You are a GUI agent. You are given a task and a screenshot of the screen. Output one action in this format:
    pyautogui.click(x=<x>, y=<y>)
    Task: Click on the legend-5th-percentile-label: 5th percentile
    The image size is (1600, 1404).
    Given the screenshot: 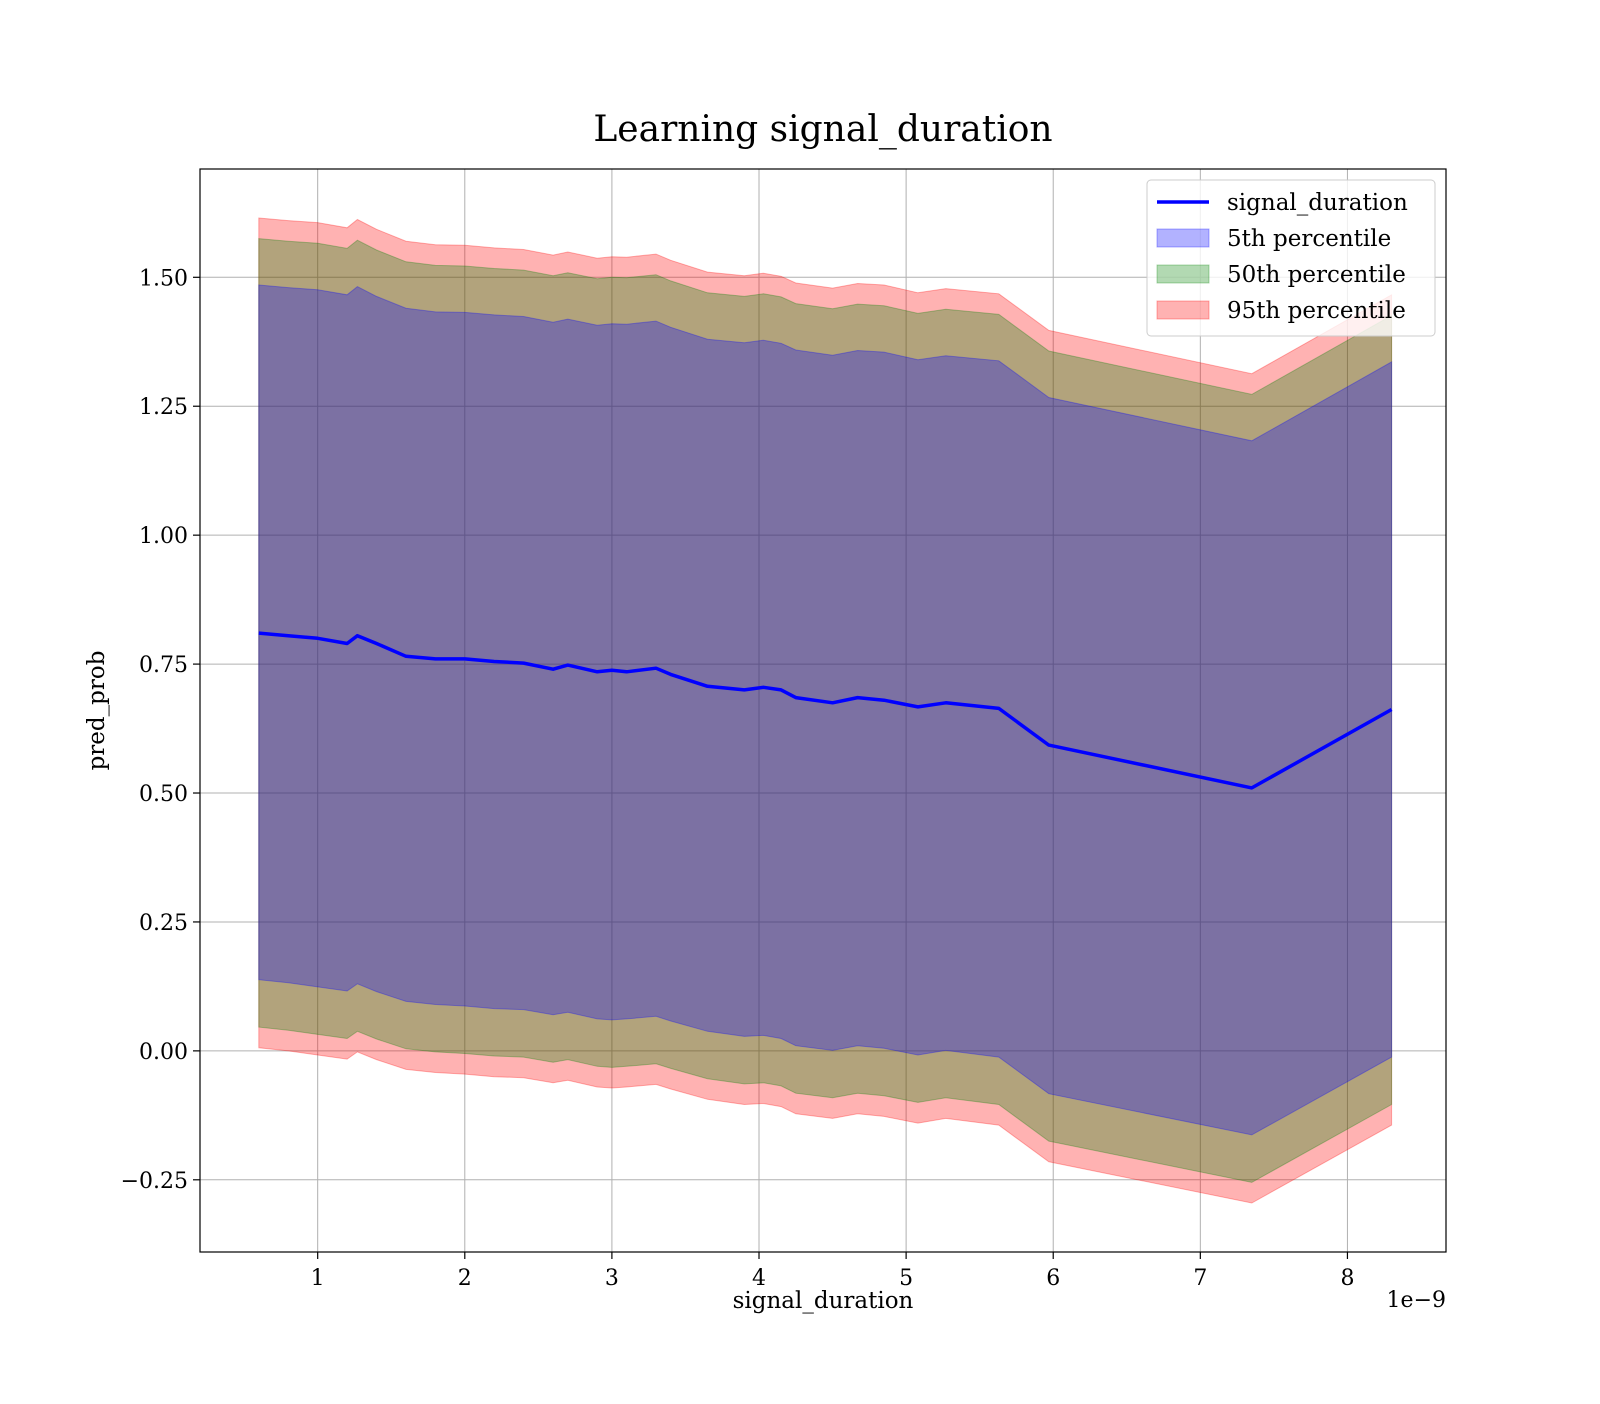 What is the action you would take?
    pyautogui.click(x=1309, y=239)
    